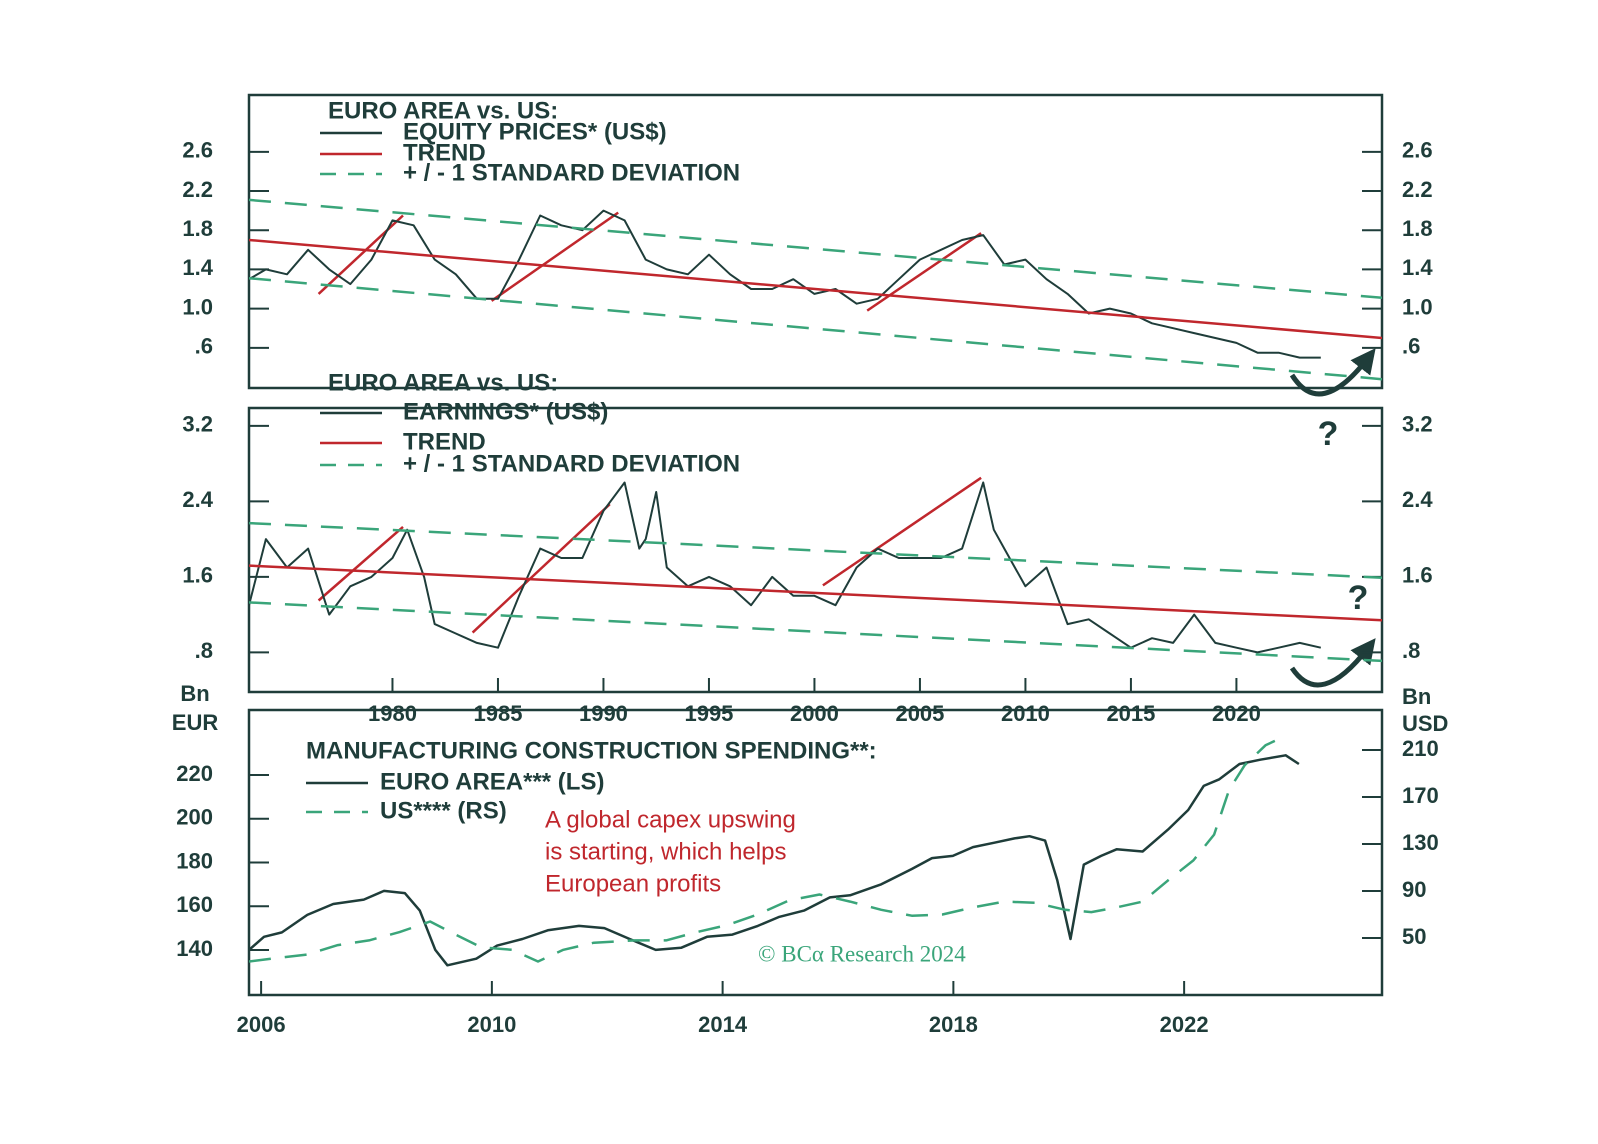 Image resolution: width=1598 pixels, height=1144 pixels. Describe the element at coordinates (1184, 1024) in the screenshot. I see `x-tick-label: 2022` at that location.